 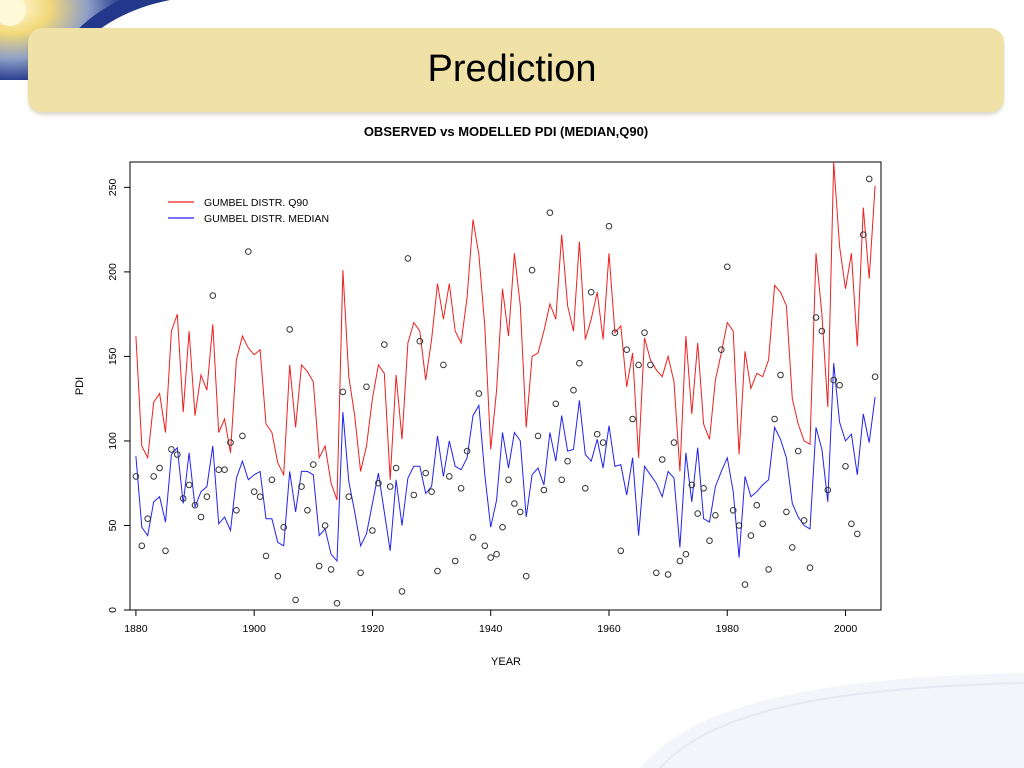 I want to click on x-tick-label: 1900, so click(x=255, y=629).